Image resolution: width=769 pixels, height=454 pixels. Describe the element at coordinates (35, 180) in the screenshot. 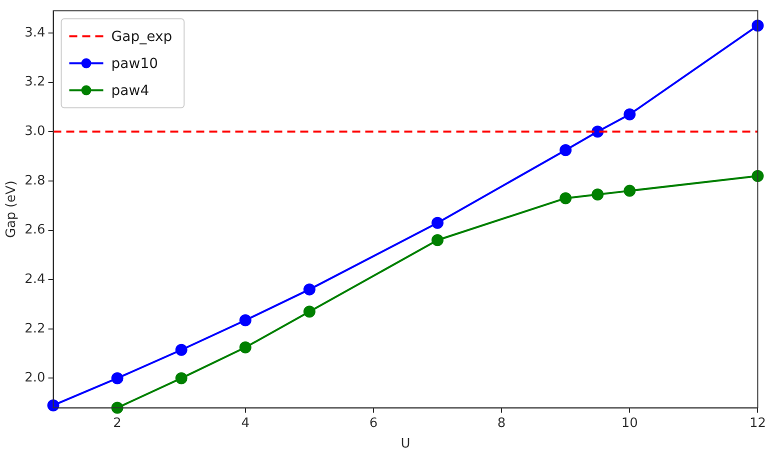

I see `y-tick-label: 2.8` at that location.